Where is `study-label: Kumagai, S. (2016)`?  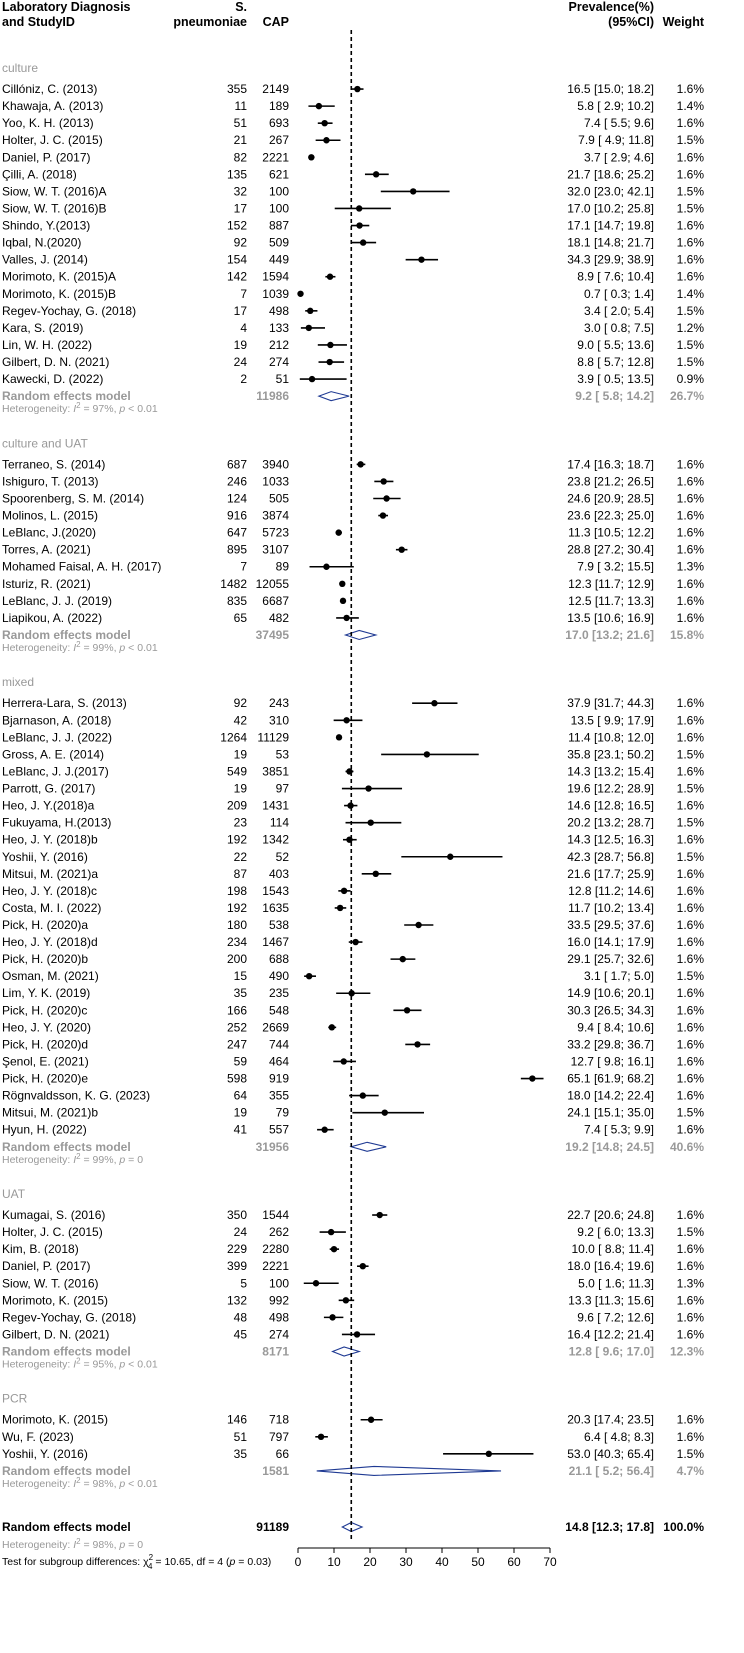 study-label: Kumagai, S. (2016) is located at coordinates (53, 1215).